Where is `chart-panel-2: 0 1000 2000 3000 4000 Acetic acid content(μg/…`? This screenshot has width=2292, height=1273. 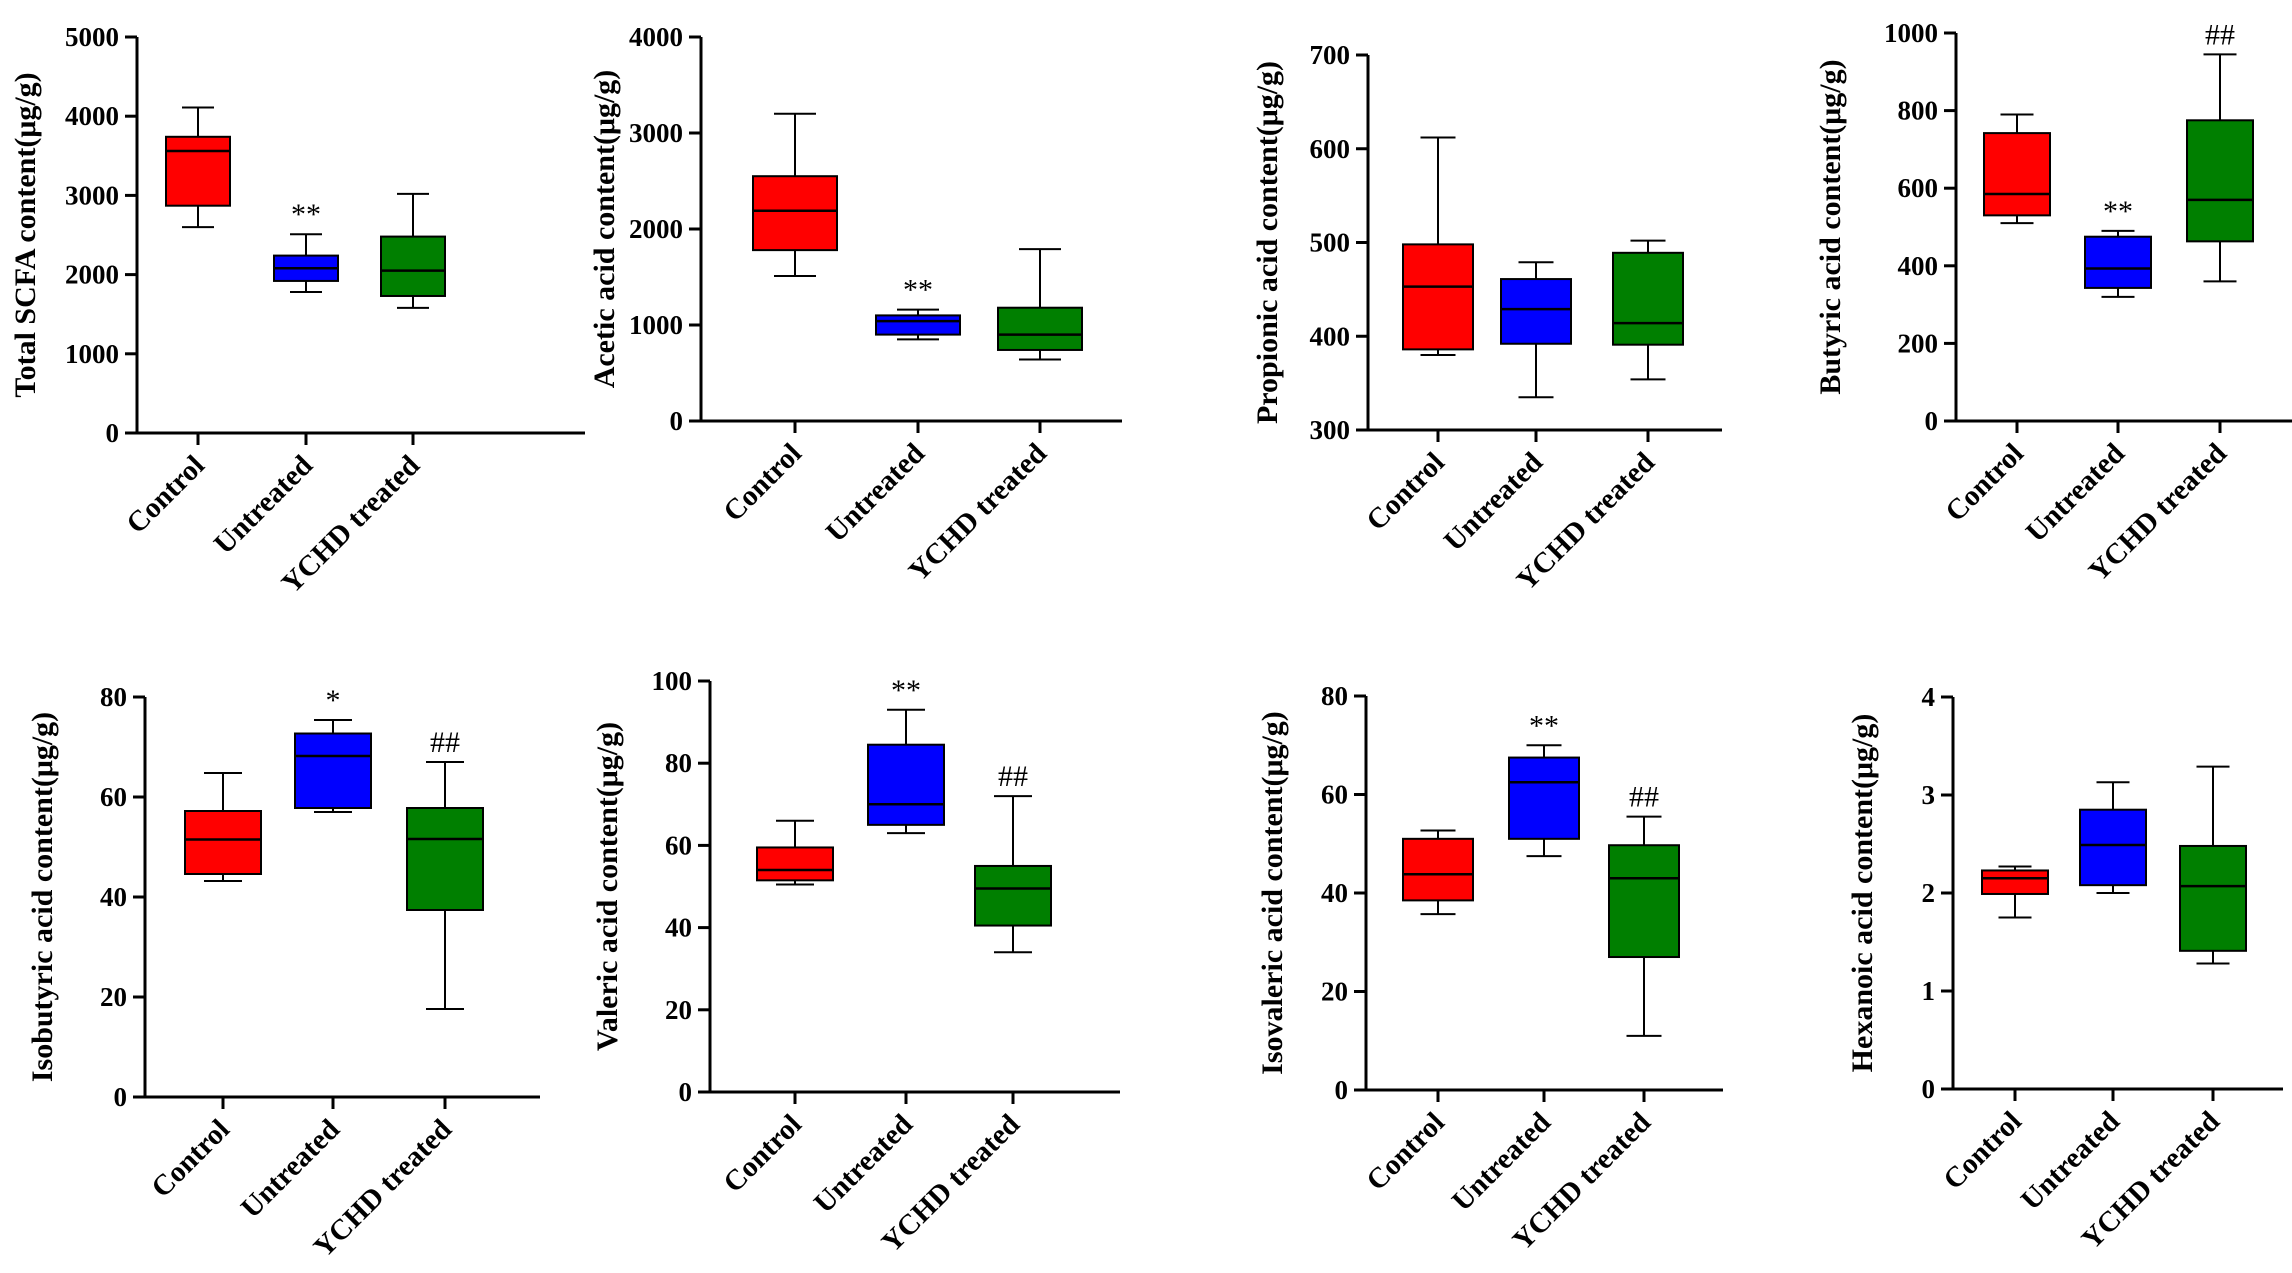 chart-panel-2: 0 1000 2000 3000 4000 Acetic acid content(μg/… is located at coordinates (855, 305).